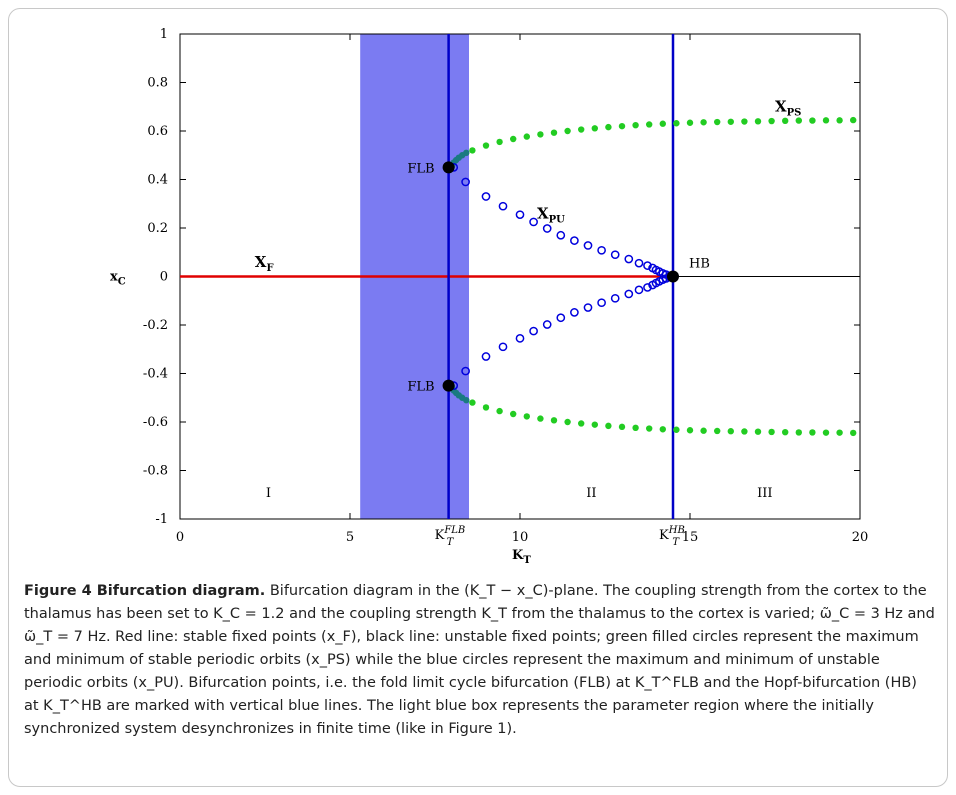 The height and width of the screenshot is (795, 956). Describe the element at coordinates (164, 277) in the screenshot. I see `y-tick-label: 0` at that location.